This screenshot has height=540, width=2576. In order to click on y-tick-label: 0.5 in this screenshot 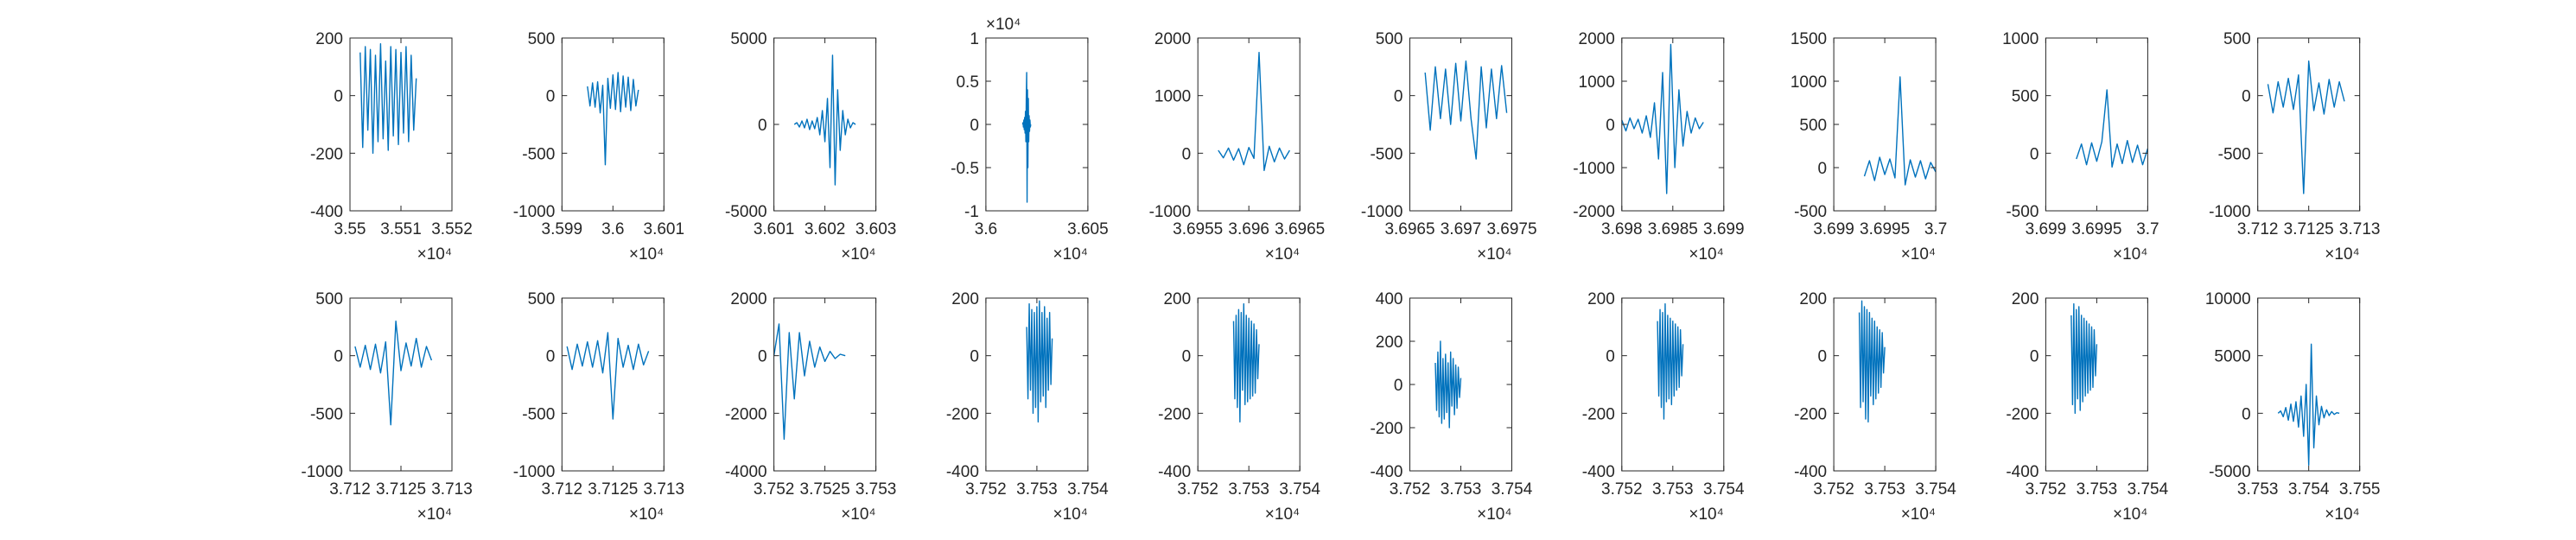, I will do `click(967, 82)`.